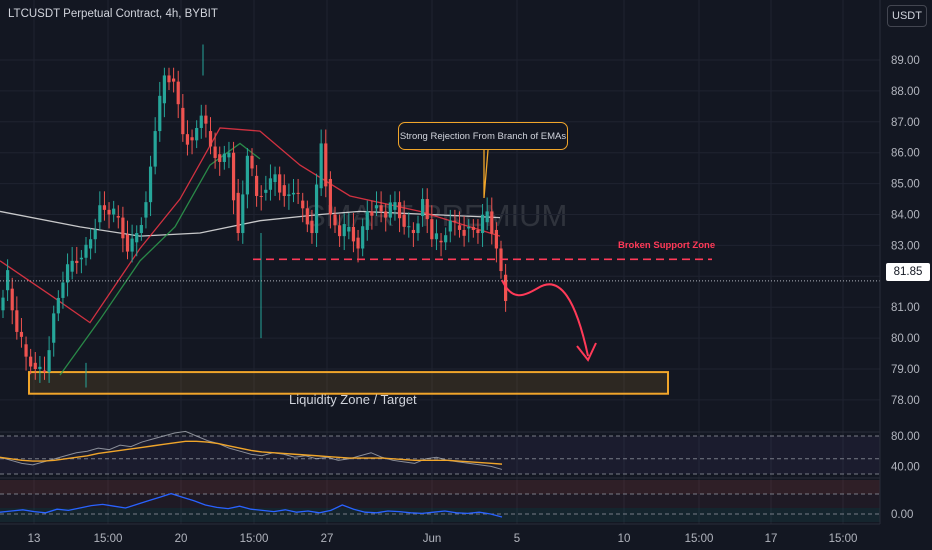  What do you see at coordinates (327, 539) in the screenshot?
I see `x-tick-label: 27` at bounding box center [327, 539].